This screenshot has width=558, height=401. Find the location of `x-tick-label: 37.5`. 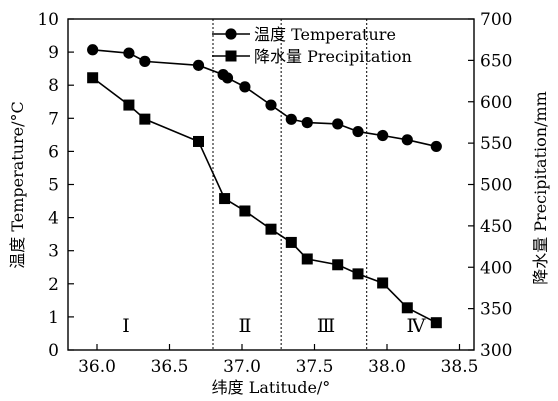

x-tick-label: 37.5 is located at coordinates (315, 367).